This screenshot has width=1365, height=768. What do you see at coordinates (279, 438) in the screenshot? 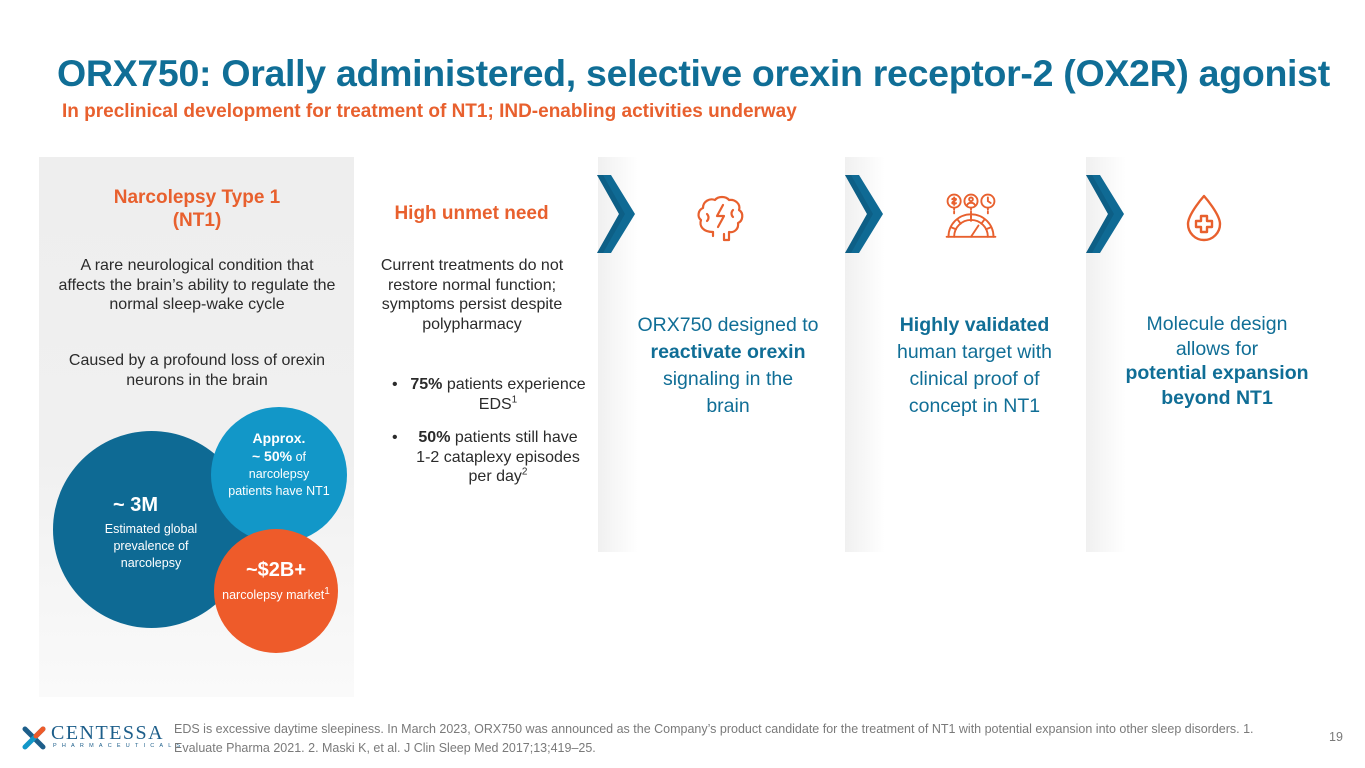
I see `nt1-share-prefix: Approx.` at bounding box center [279, 438].